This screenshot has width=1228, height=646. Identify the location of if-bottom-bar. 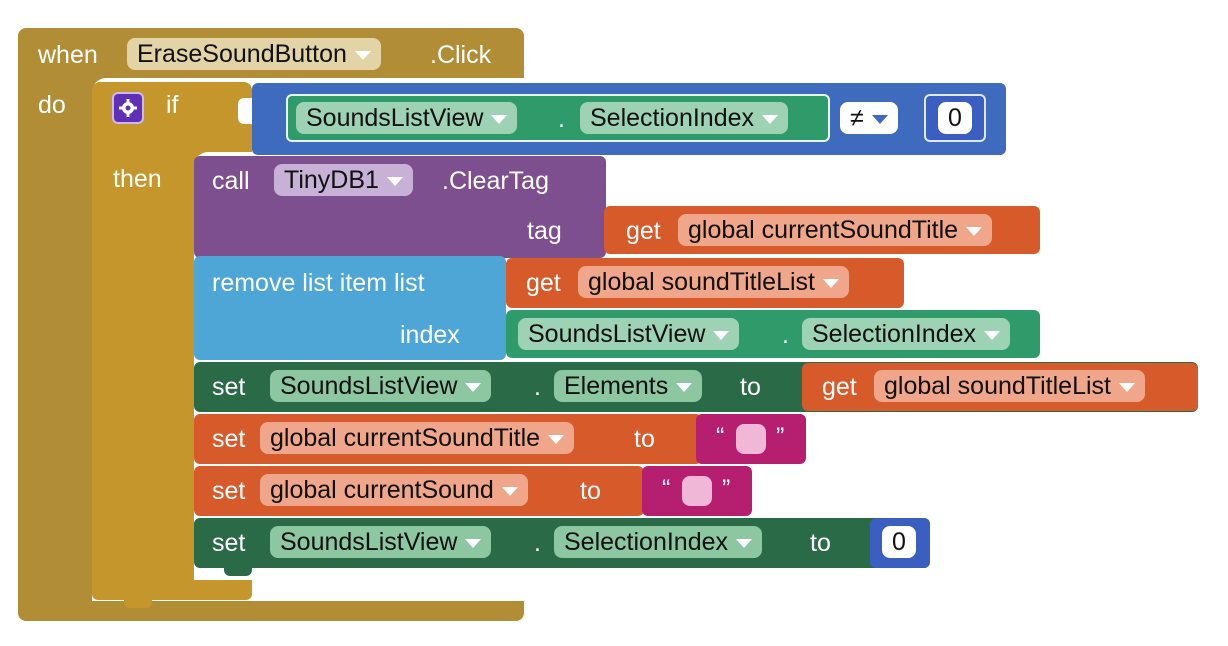
(172, 590).